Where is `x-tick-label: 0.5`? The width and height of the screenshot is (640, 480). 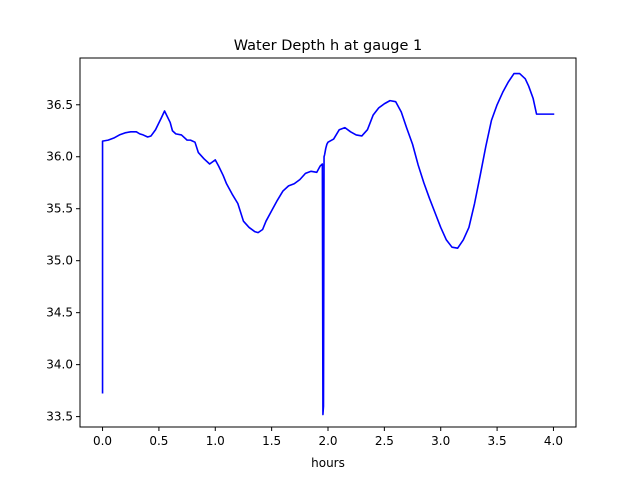
x-tick-label: 0.5 is located at coordinates (158, 441).